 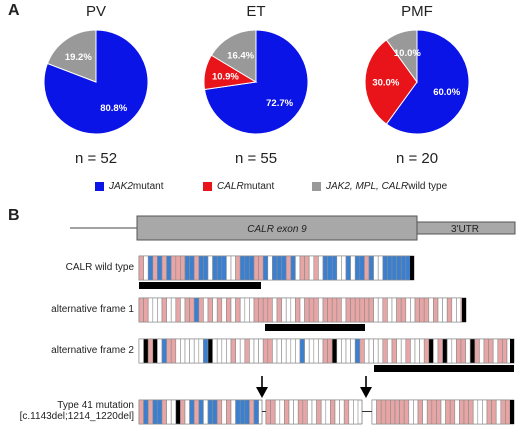 What do you see at coordinates (95, 11) in the screenshot?
I see `pie-title-pv: PV` at bounding box center [95, 11].